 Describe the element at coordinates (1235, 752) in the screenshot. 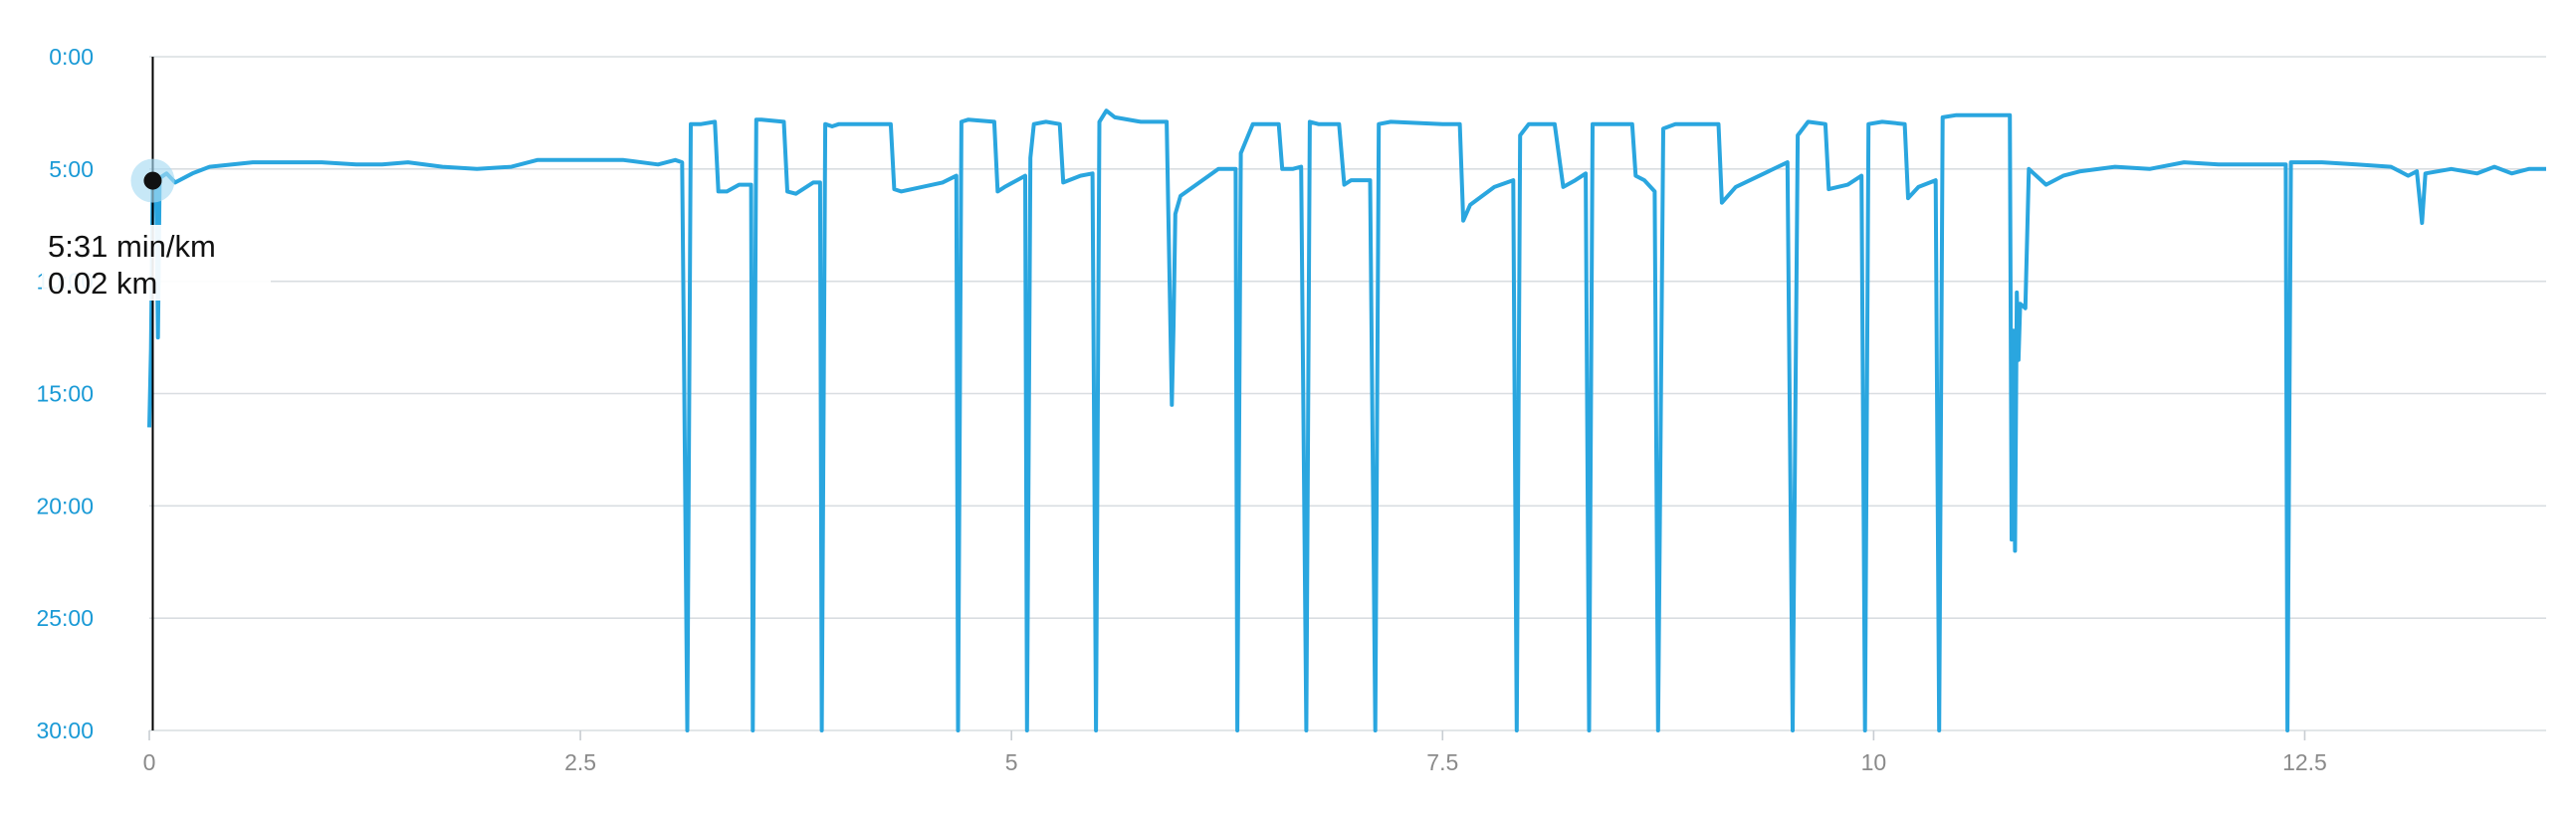

I see `x-axis: 0 2.5 5 7.5 10 12.5` at that location.